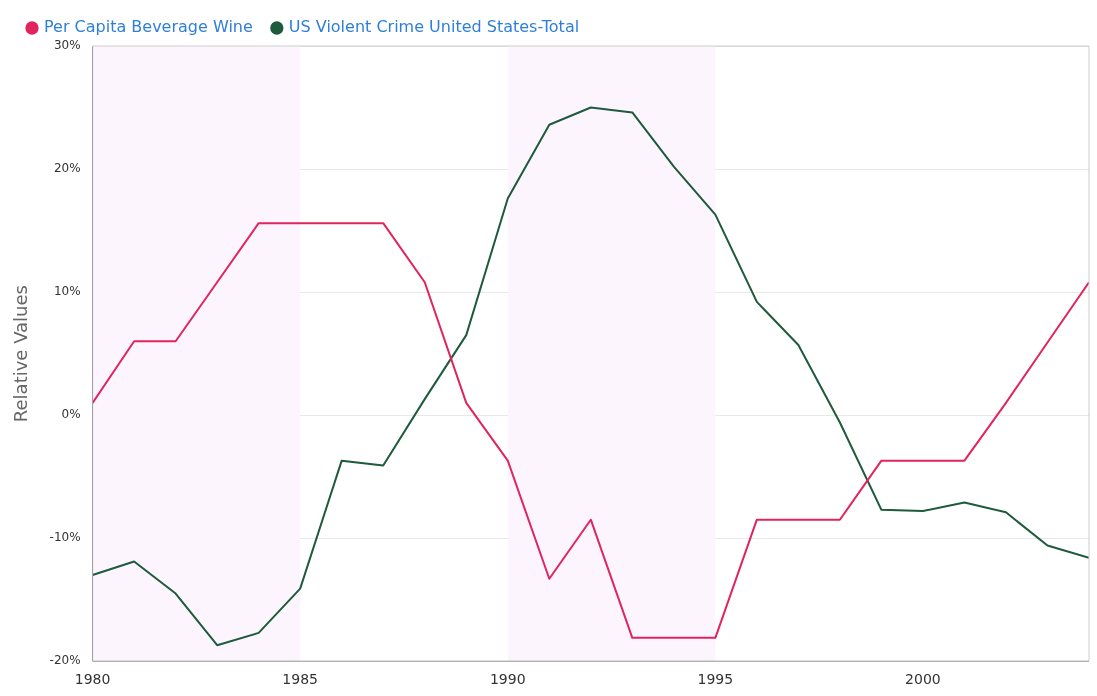  I want to click on y-axis-title: Relative Values, so click(21, 354).